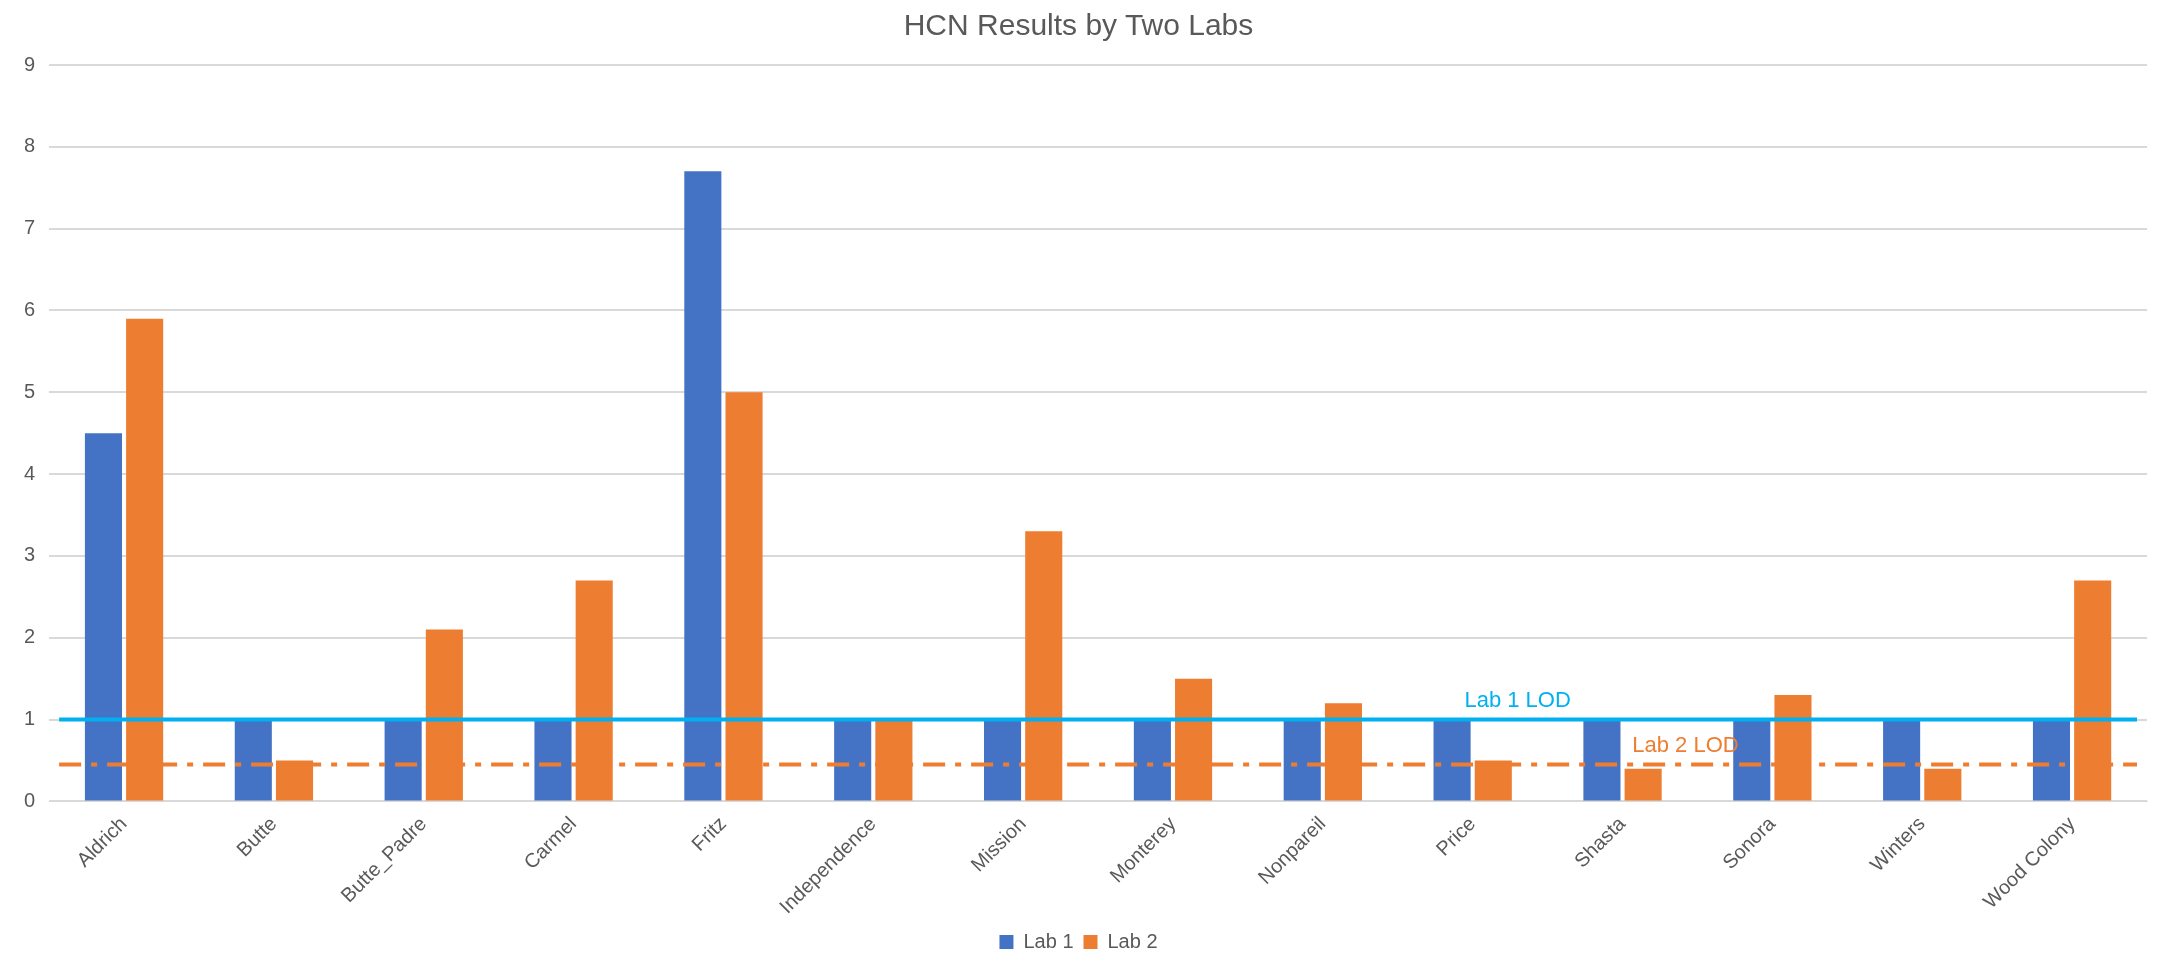  What do you see at coordinates (30, 718) in the screenshot?
I see `y-tick-label: 1` at bounding box center [30, 718].